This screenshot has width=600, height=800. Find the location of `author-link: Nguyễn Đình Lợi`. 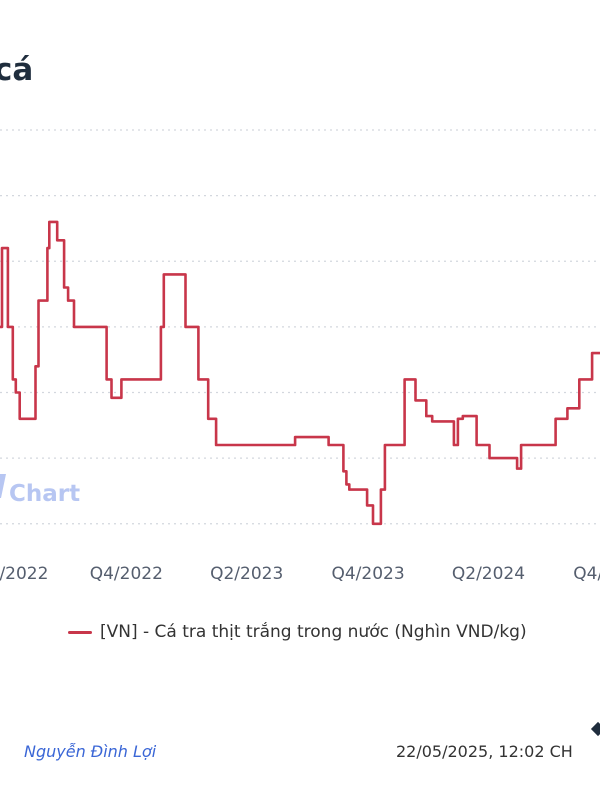

author-link: Nguyễn Đình Lợi is located at coordinates (90, 751).